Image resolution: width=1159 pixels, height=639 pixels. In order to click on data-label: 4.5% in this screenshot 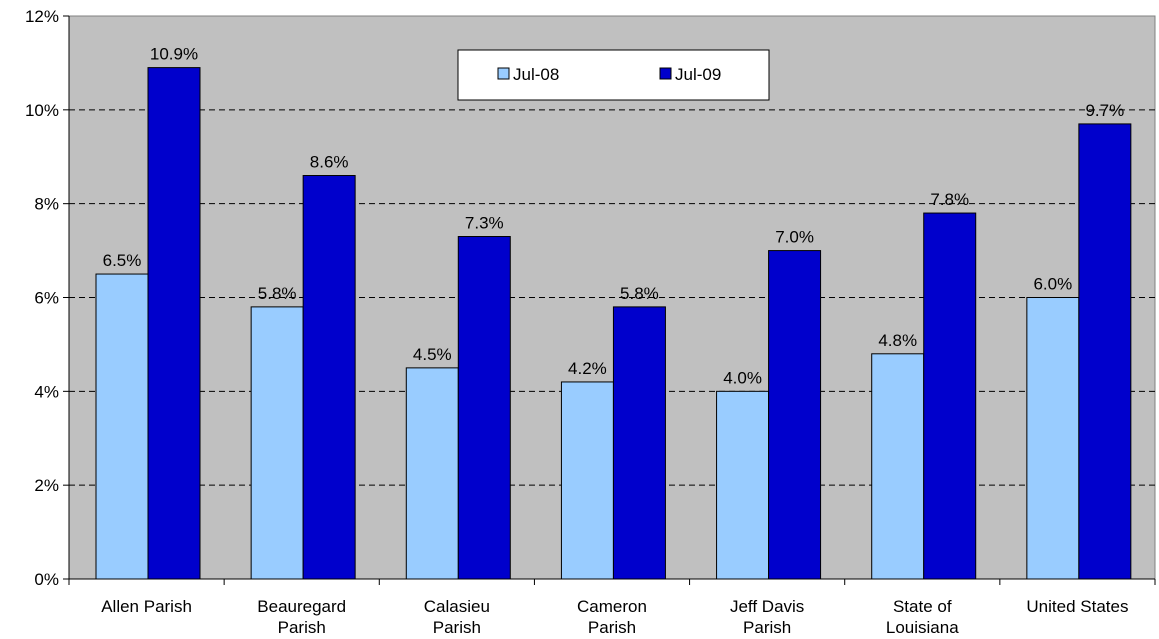, I will do `click(432, 354)`.